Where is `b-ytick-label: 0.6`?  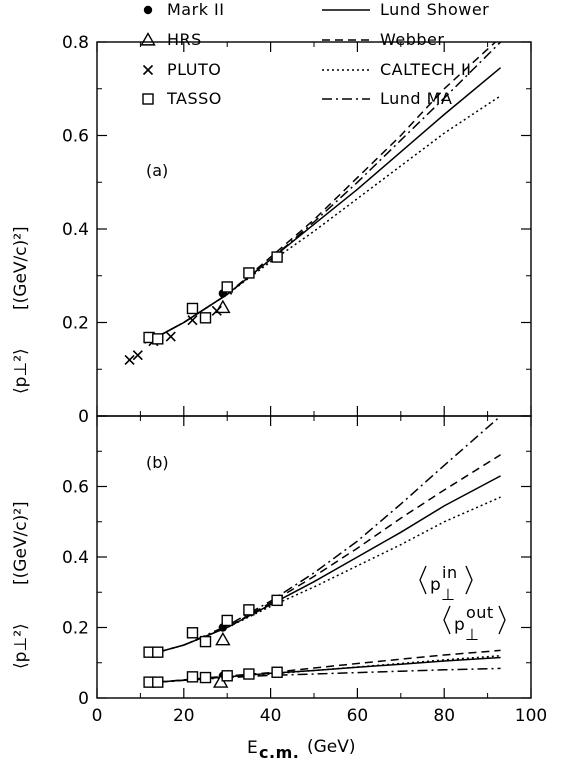
b-ytick-label: 0.6 is located at coordinates (75, 488).